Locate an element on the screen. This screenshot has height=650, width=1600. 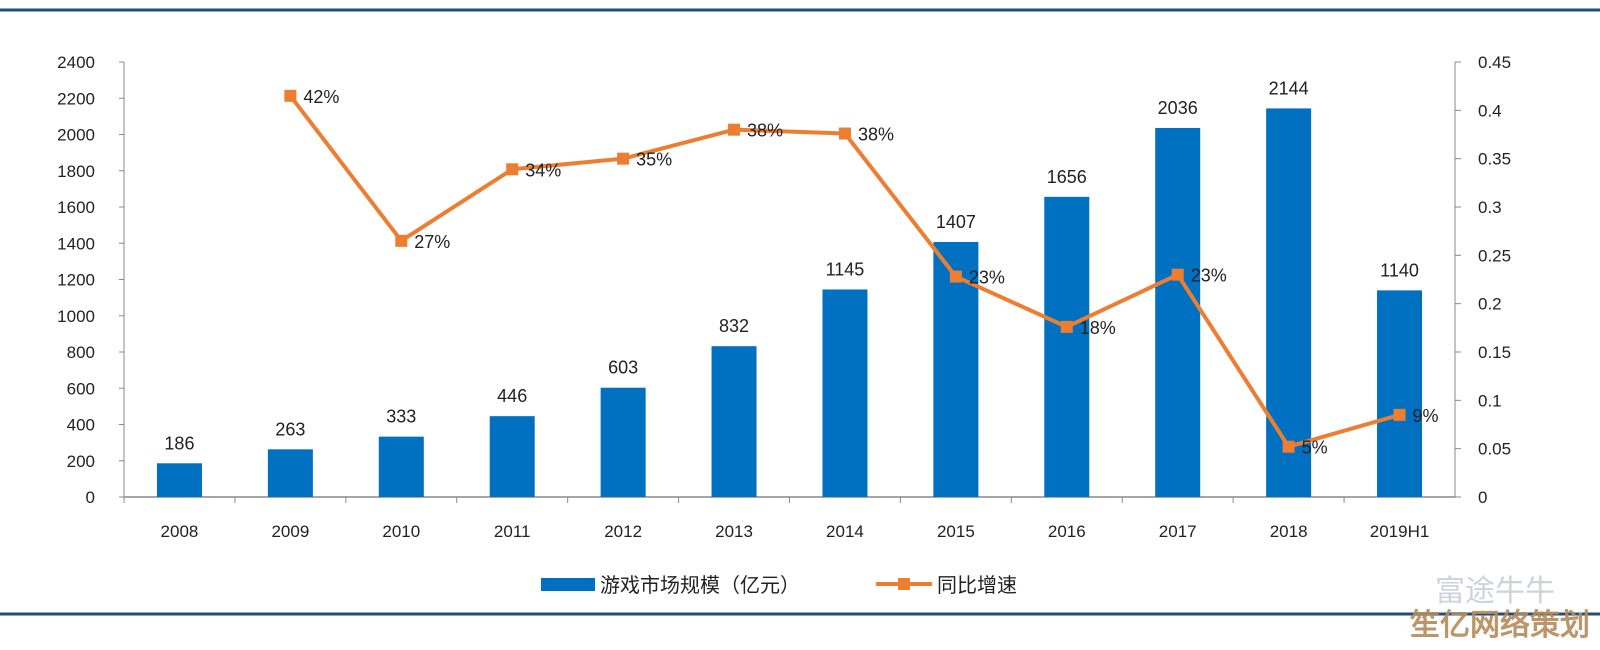
growth-label: 35% is located at coordinates (654, 160).